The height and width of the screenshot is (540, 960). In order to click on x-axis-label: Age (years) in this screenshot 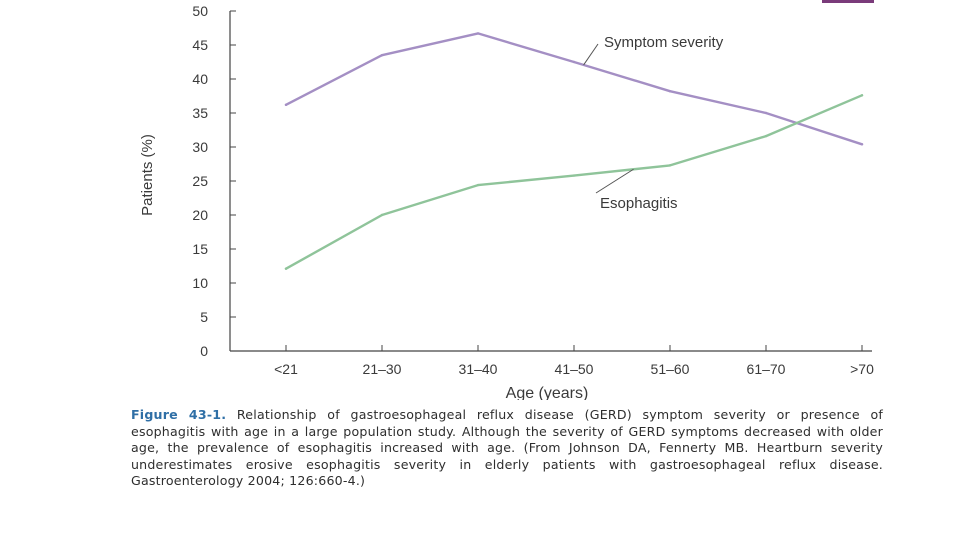, I will do `click(547, 392)`.